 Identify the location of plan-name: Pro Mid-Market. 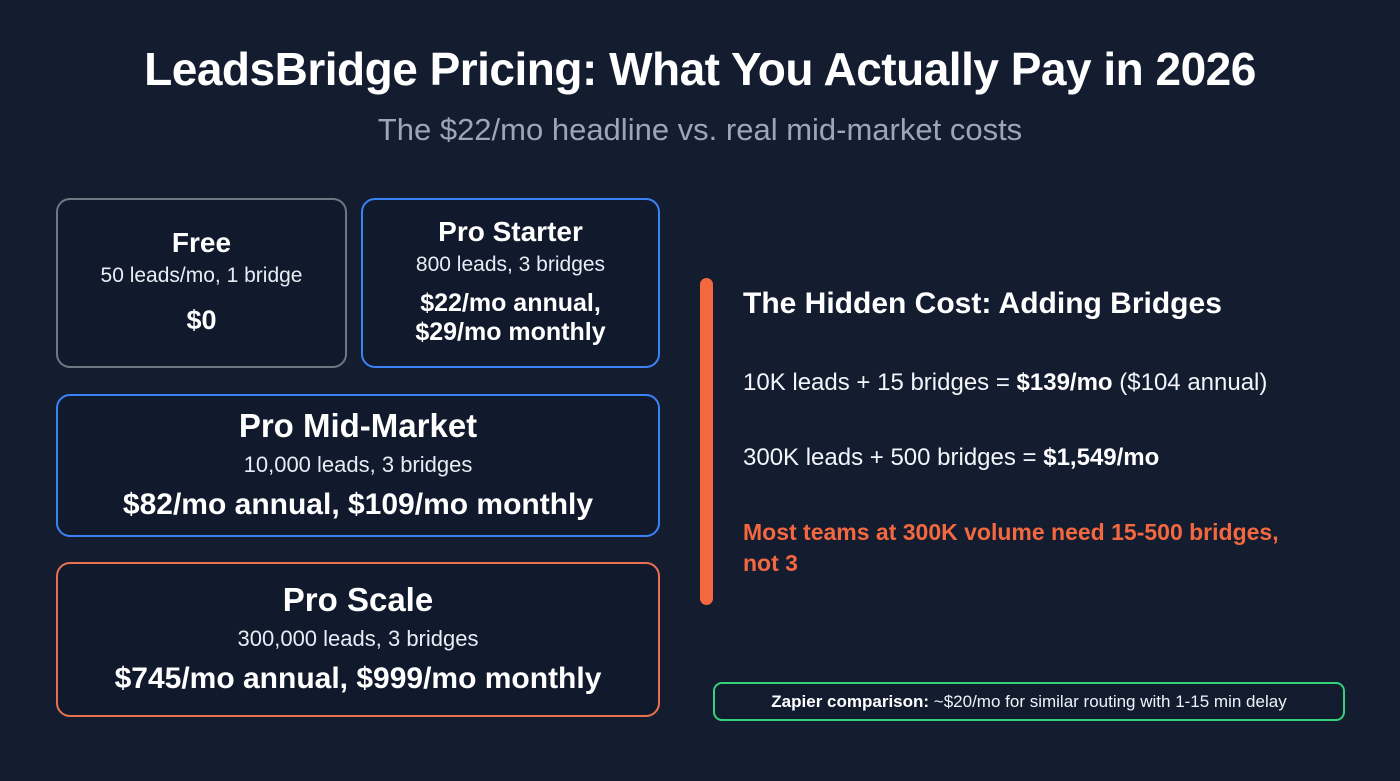
(358, 426).